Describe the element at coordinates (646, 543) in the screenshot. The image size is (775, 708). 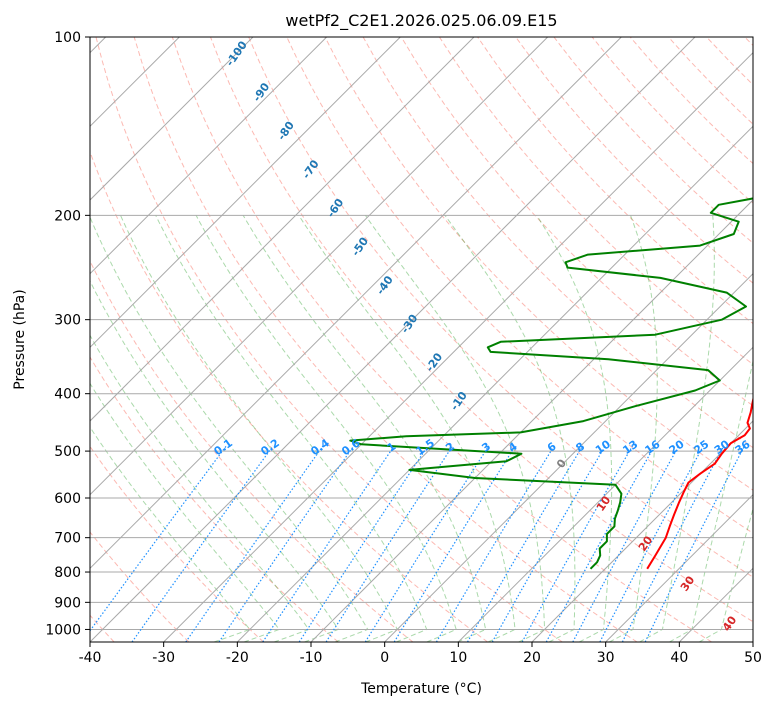
I see `dry-adiabat-label: 20` at that location.